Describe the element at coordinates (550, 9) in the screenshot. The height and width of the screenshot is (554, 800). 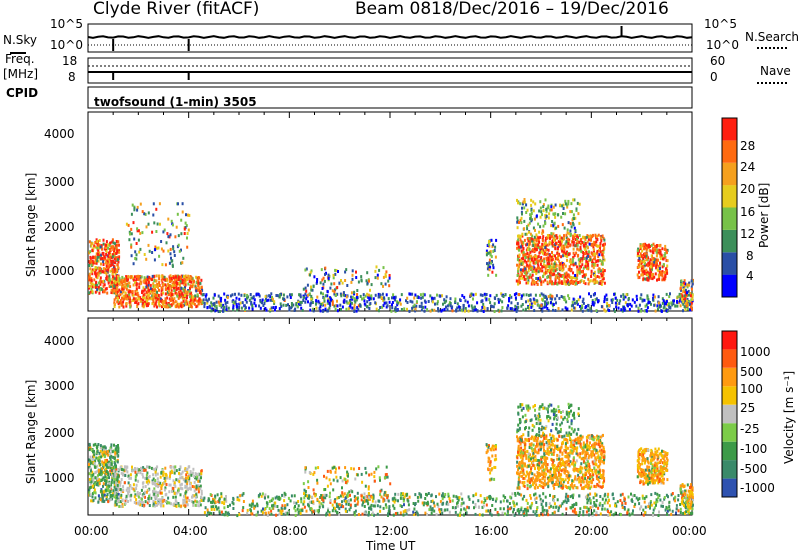
I see `date-range: 18/Dec/2016 – 19/Dec/2016` at that location.